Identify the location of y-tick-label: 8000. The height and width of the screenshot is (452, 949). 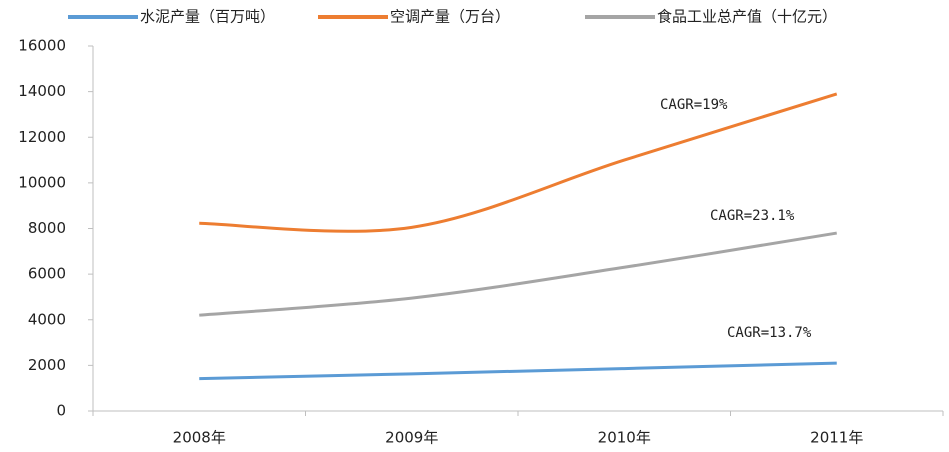
(47, 228).